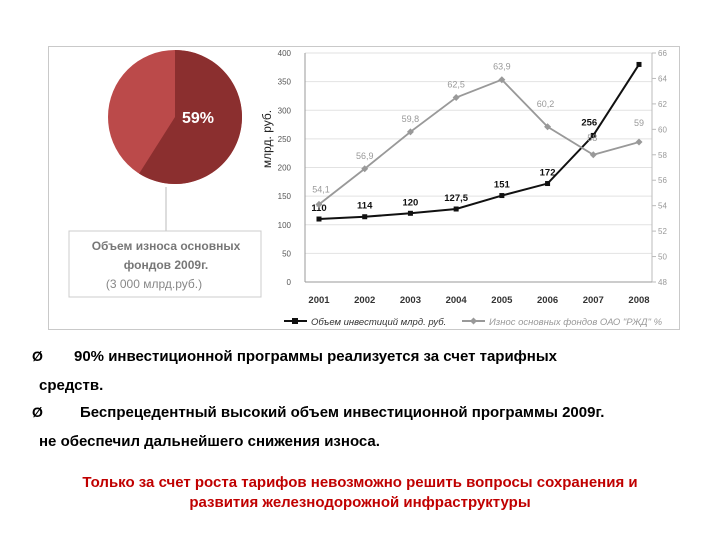 The width and height of the screenshot is (720, 540). What do you see at coordinates (639, 123) in the screenshot?
I see `data-label-wear: 59` at bounding box center [639, 123].